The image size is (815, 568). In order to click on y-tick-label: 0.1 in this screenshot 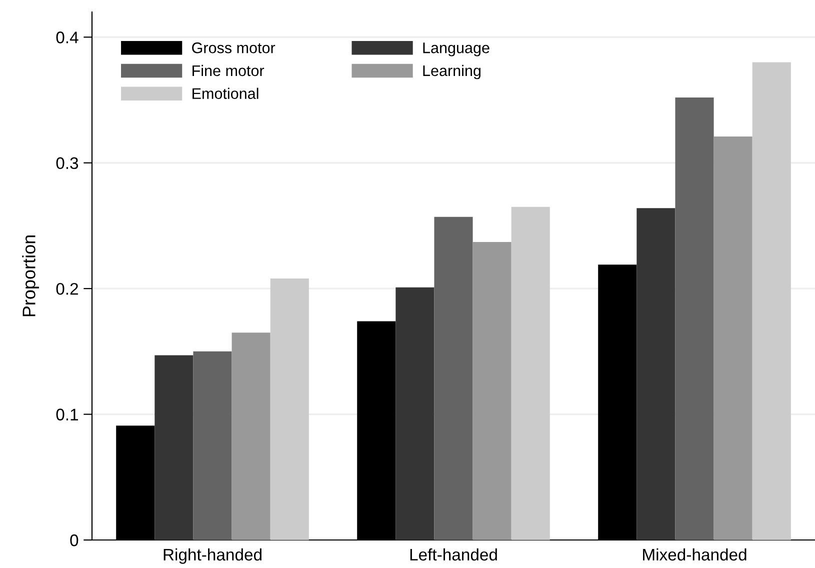, I will do `click(67, 414)`.